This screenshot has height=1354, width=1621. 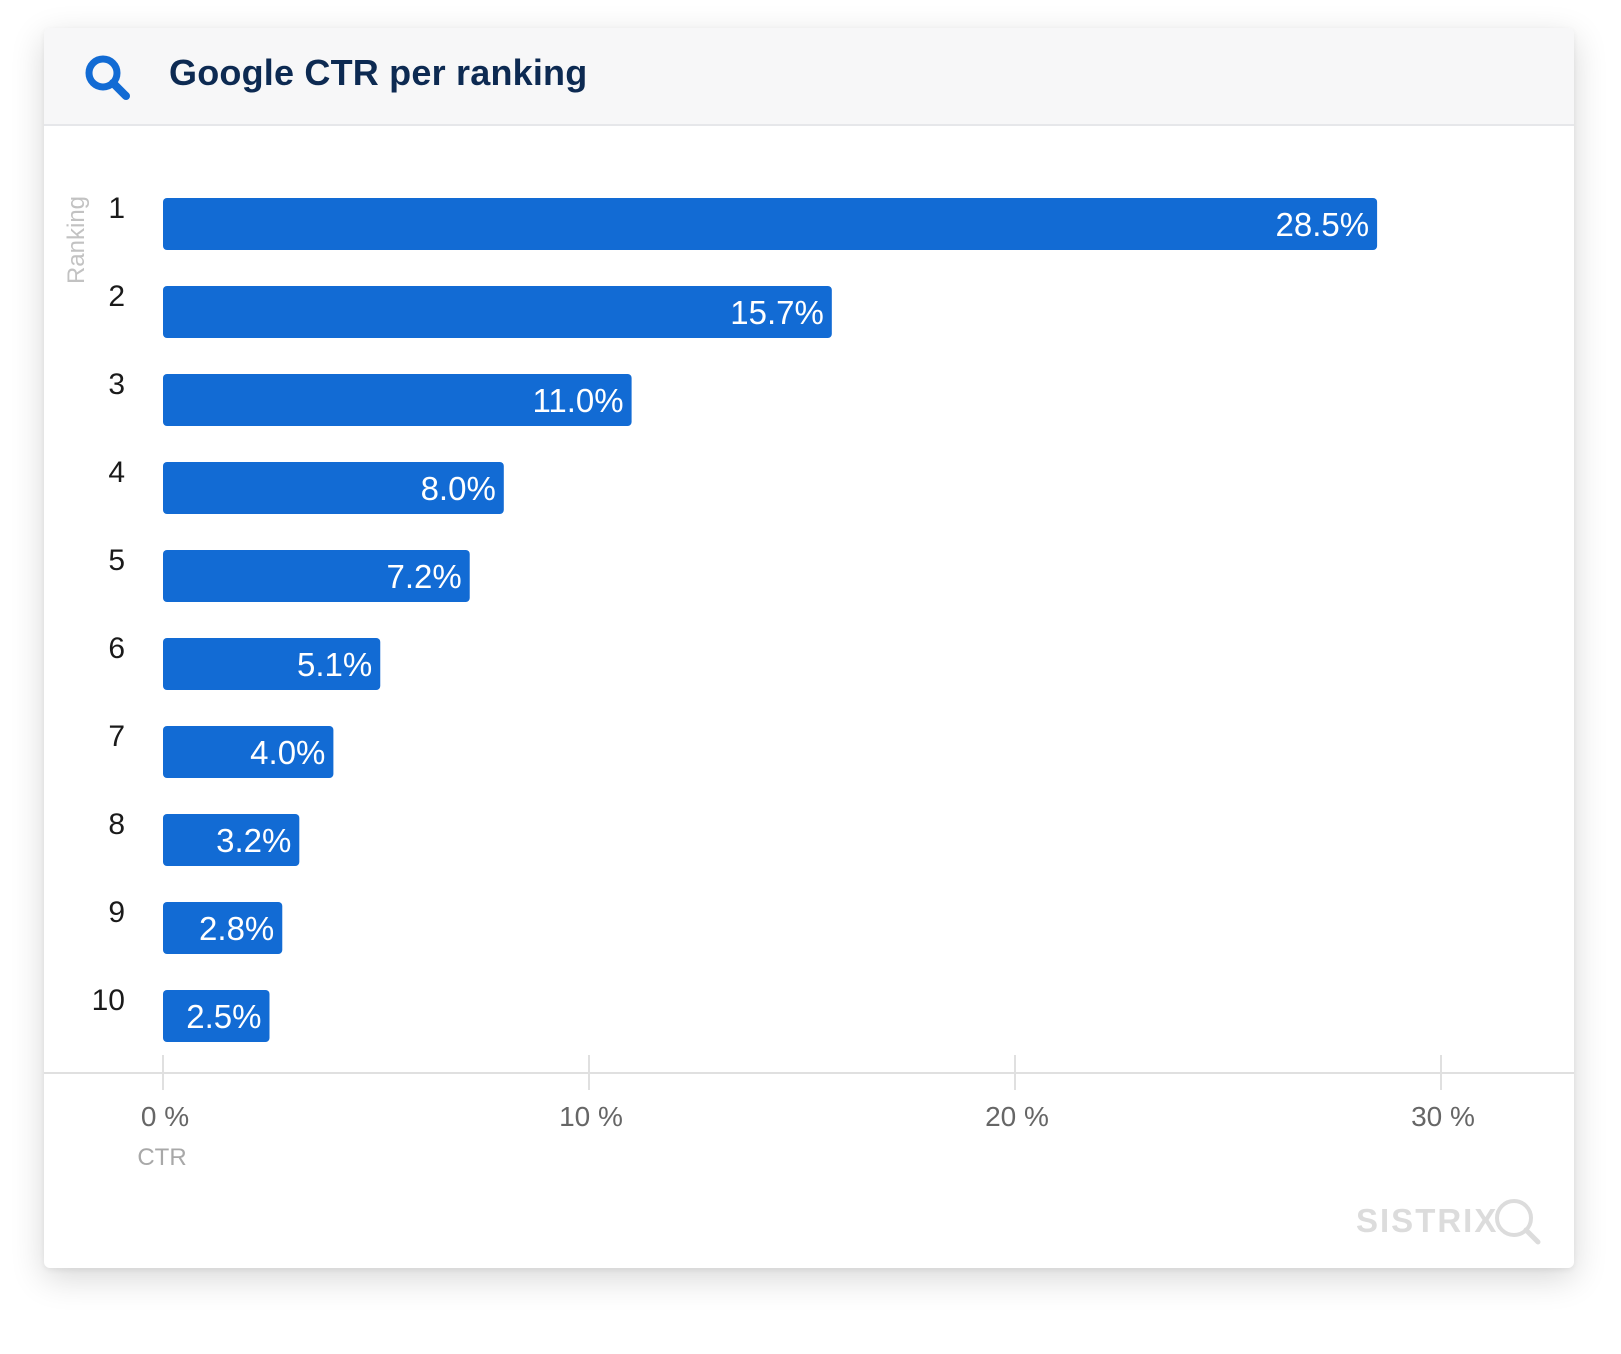 What do you see at coordinates (223, 1016) in the screenshot?
I see `bar-value-label: 2.5%` at bounding box center [223, 1016].